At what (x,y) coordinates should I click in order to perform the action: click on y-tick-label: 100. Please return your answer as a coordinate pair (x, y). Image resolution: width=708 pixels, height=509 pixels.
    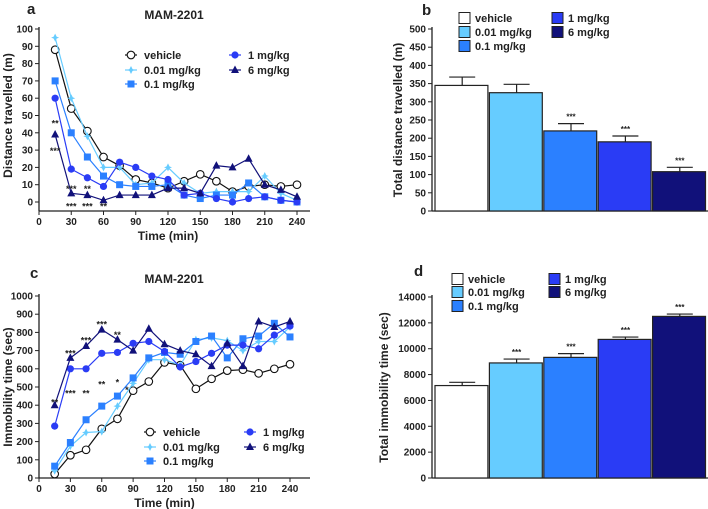
    Looking at the image, I should click on (24, 460).